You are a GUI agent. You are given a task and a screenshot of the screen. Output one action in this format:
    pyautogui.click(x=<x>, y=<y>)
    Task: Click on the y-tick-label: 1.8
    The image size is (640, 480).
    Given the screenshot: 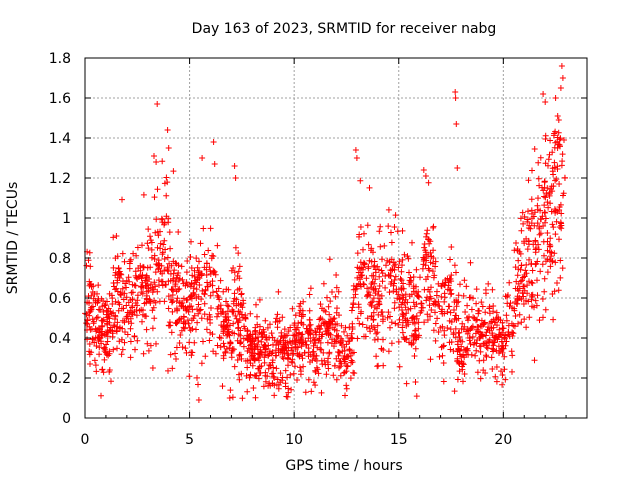 What is the action you would take?
    pyautogui.click(x=60, y=59)
    